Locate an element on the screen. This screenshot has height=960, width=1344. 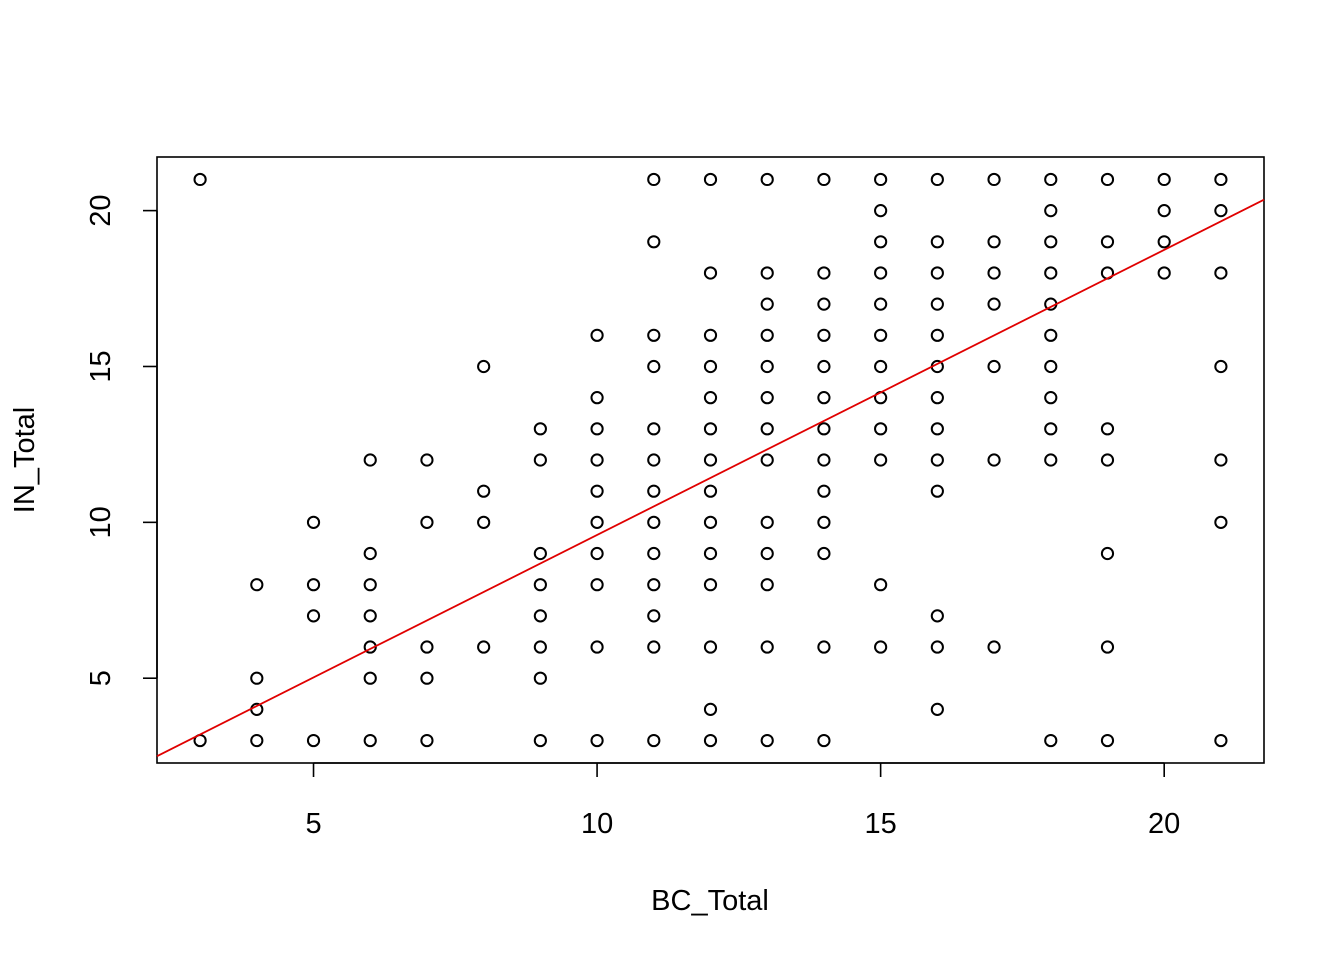
x-axis-label: BC_Total is located at coordinates (710, 901).